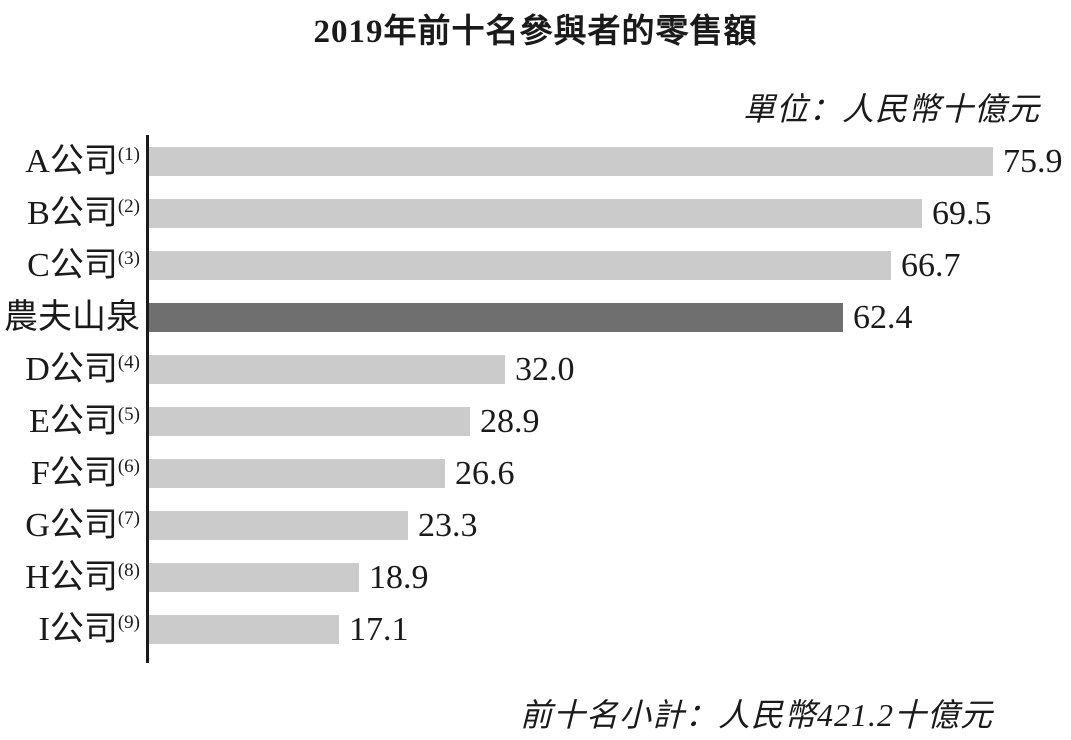 The height and width of the screenshot is (740, 1071). I want to click on category-label: E公司(5), so click(70, 421).